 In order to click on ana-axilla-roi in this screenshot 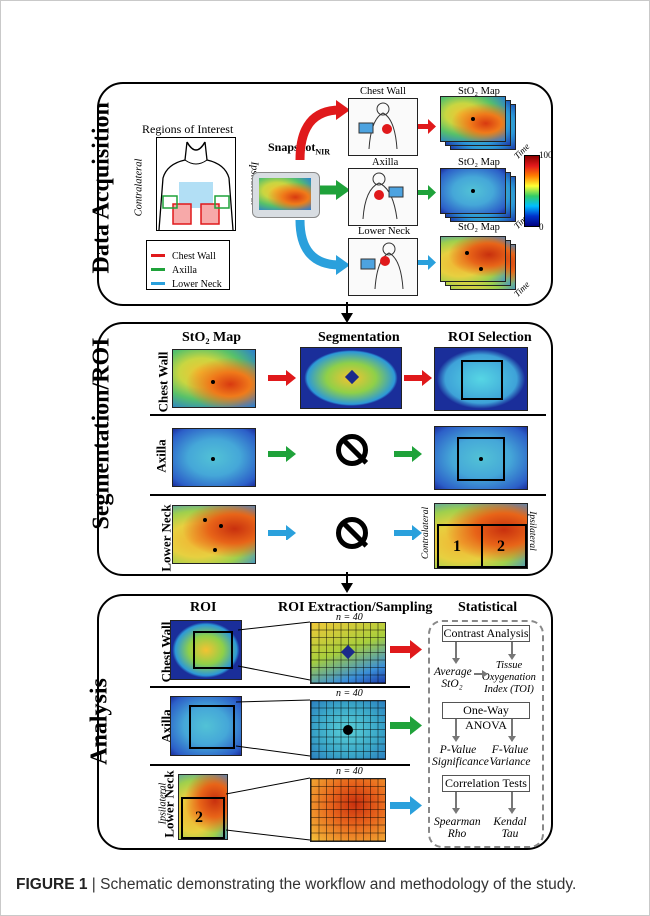, I will do `click(206, 726)`.